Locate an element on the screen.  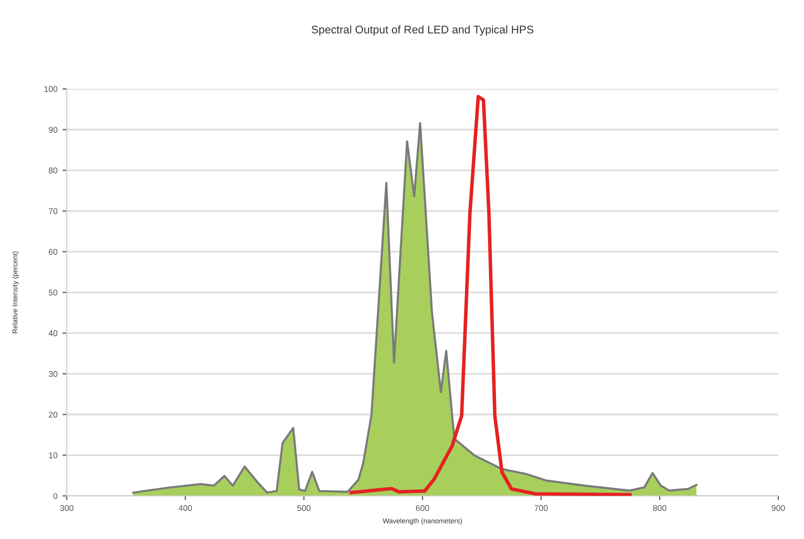
x-tick-label: 700 is located at coordinates (541, 508).